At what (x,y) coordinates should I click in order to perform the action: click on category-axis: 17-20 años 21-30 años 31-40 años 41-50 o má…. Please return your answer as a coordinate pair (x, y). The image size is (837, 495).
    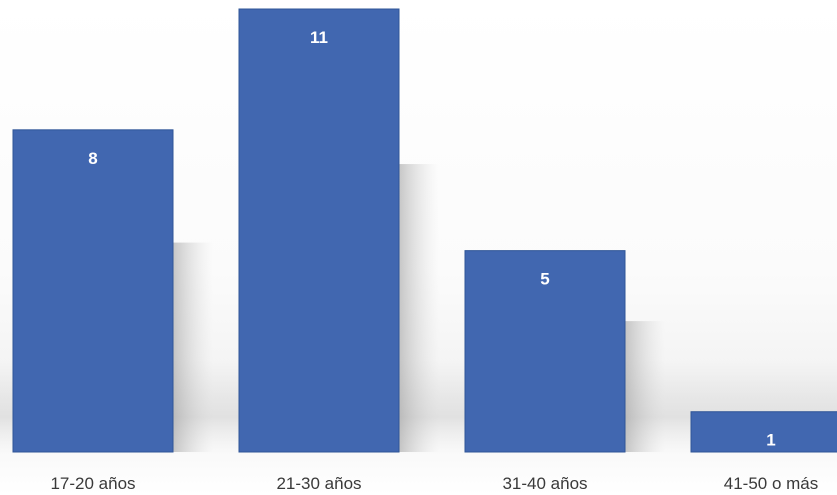
    Looking at the image, I should click on (434, 483).